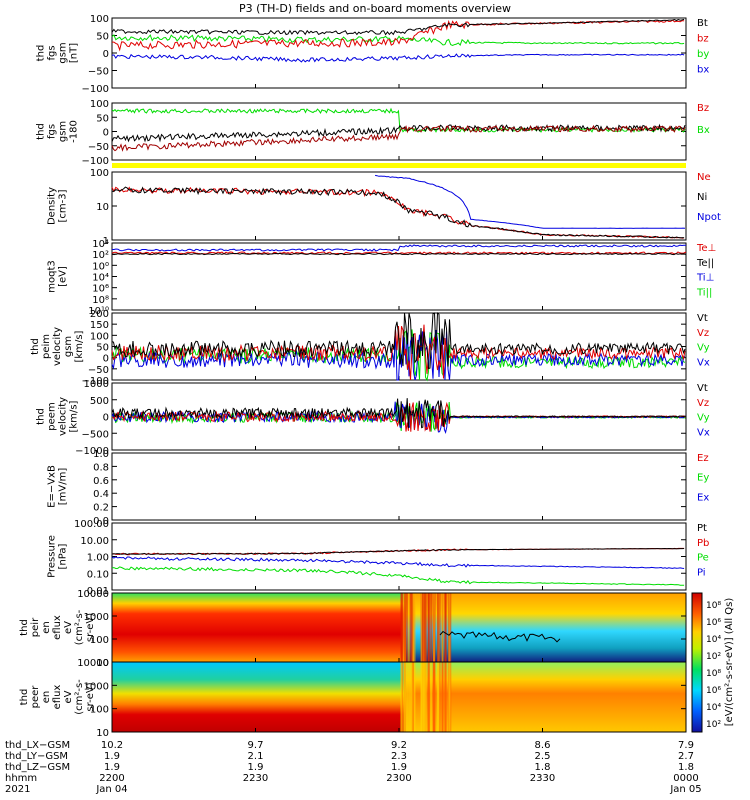 This screenshot has width=750, height=800. Describe the element at coordinates (399, 248) in the screenshot. I see `trace-ti-perp` at that location.